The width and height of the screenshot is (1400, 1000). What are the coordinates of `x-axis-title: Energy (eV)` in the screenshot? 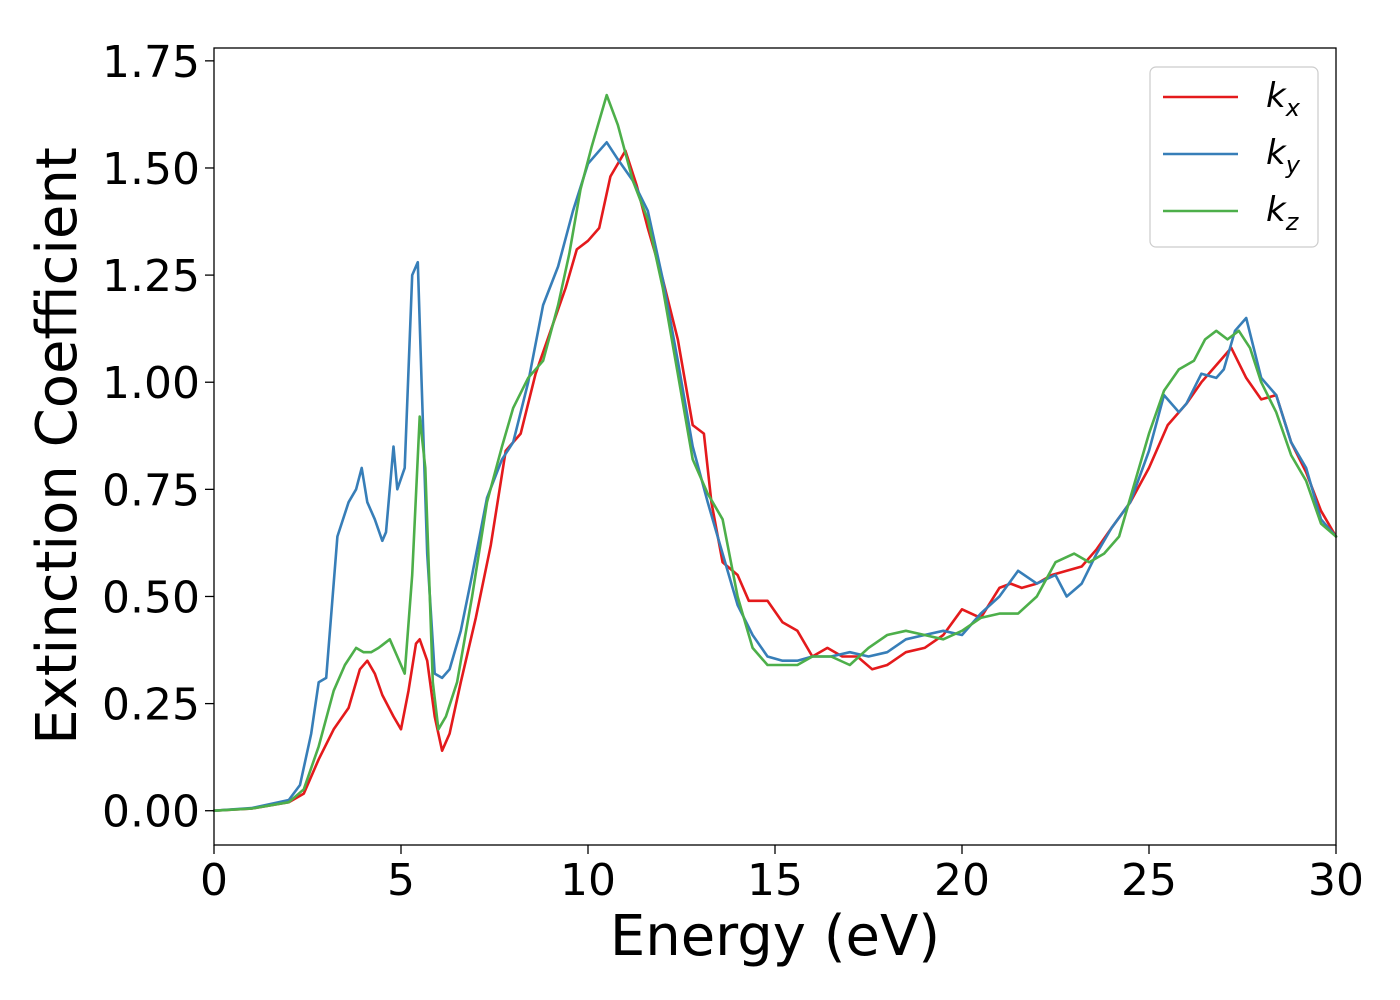 It's located at (775, 936).